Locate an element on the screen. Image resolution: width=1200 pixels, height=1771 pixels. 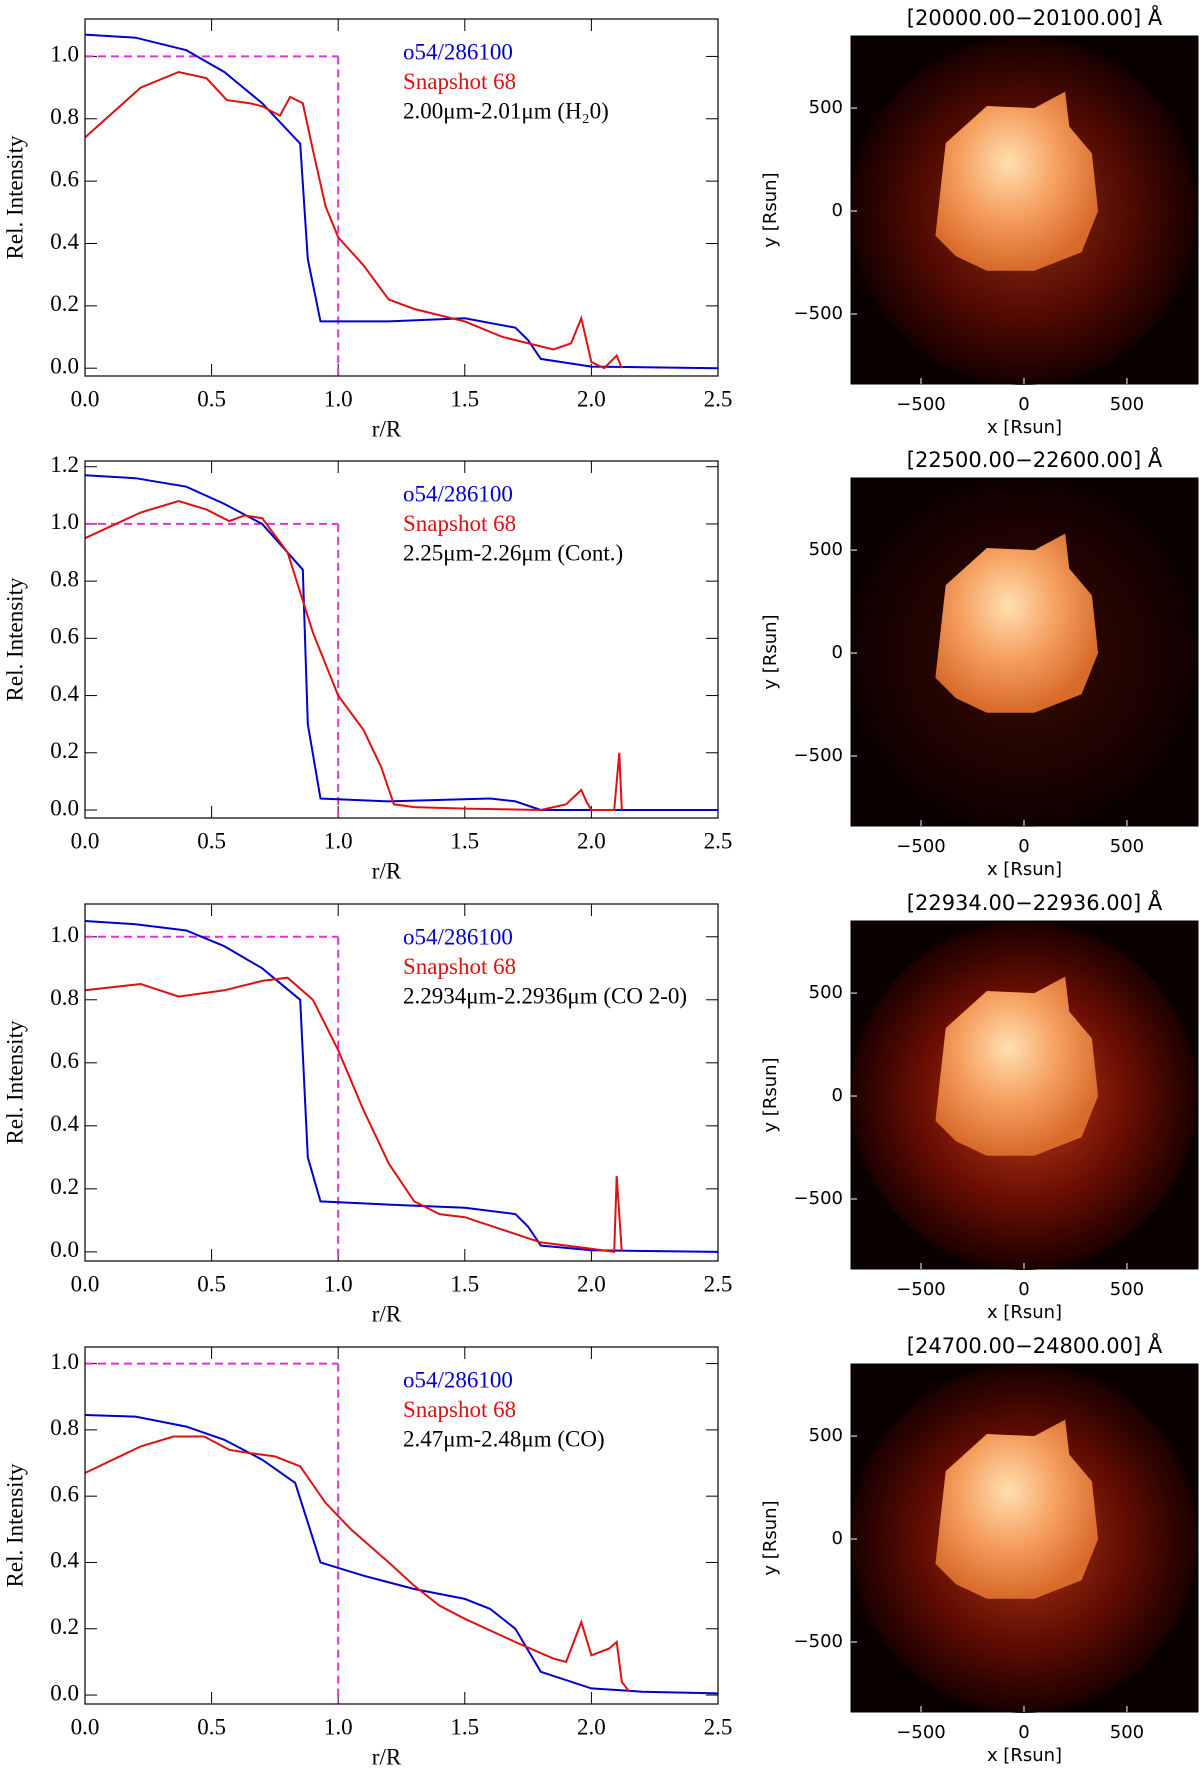
annotation: 2.47μm-2.48μm (CO) is located at coordinates (504, 1438).